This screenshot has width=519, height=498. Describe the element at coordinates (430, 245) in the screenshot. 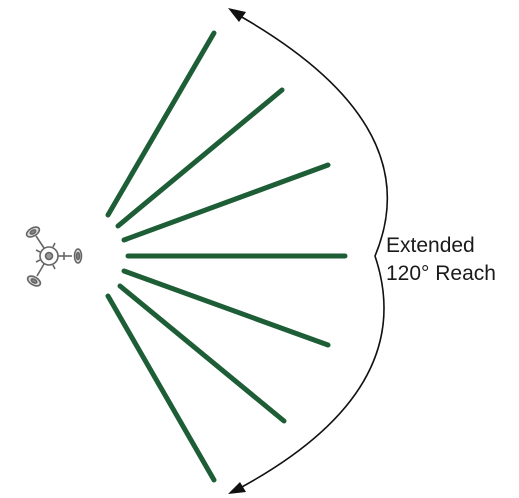

I see `reach-label-line1: Extended` at that location.